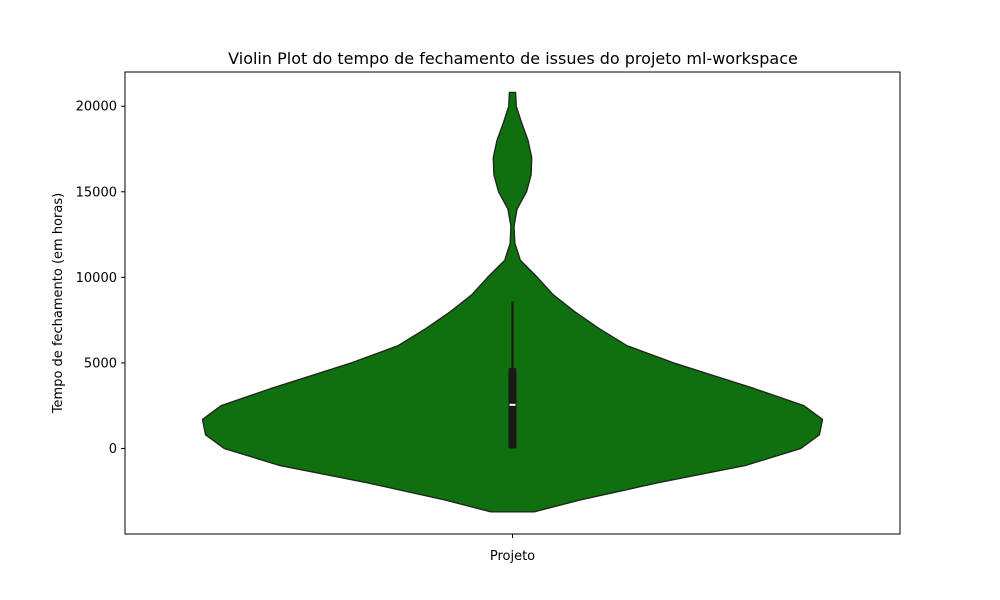 This screenshot has width=1000, height=600. Describe the element at coordinates (113, 449) in the screenshot. I see `y-tick-label: 0` at that location.